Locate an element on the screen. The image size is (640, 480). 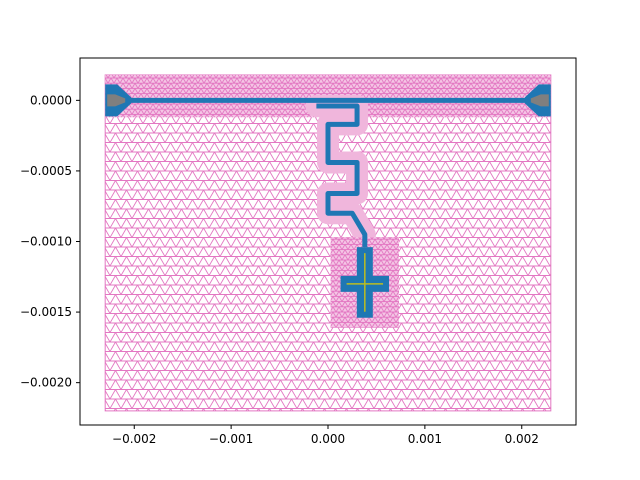
port-right-center is located at coordinates (539, 100).